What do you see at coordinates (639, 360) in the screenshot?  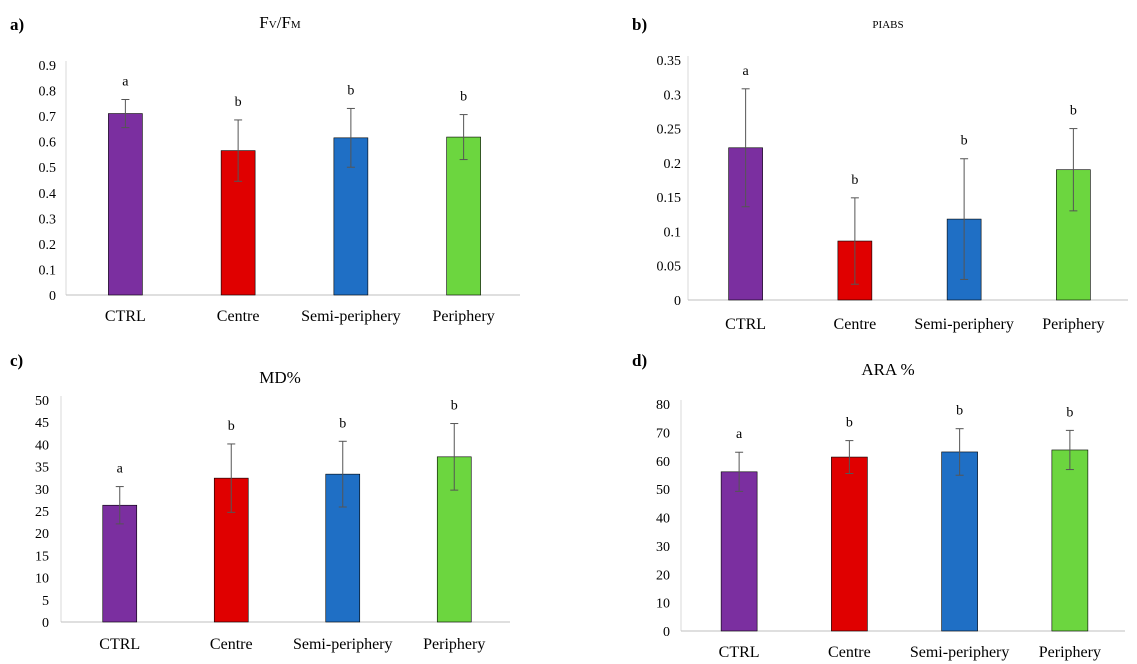 I see `panel-label: d)` at bounding box center [639, 360].